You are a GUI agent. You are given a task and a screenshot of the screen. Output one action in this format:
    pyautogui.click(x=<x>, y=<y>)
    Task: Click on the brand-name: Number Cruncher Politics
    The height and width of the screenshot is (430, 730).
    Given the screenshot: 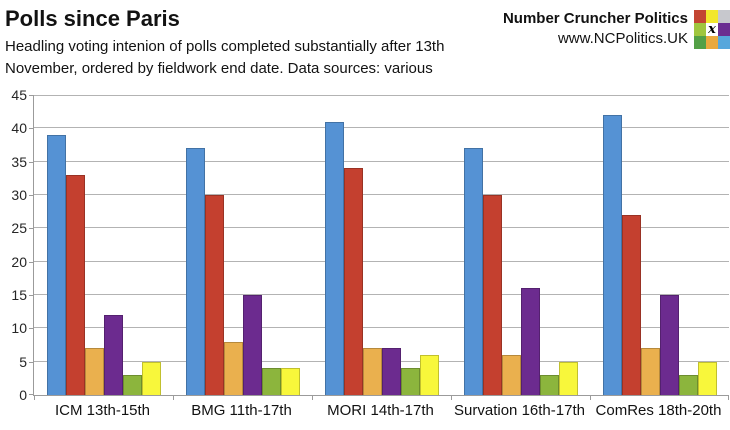 What is the action you would take?
    pyautogui.click(x=595, y=18)
    